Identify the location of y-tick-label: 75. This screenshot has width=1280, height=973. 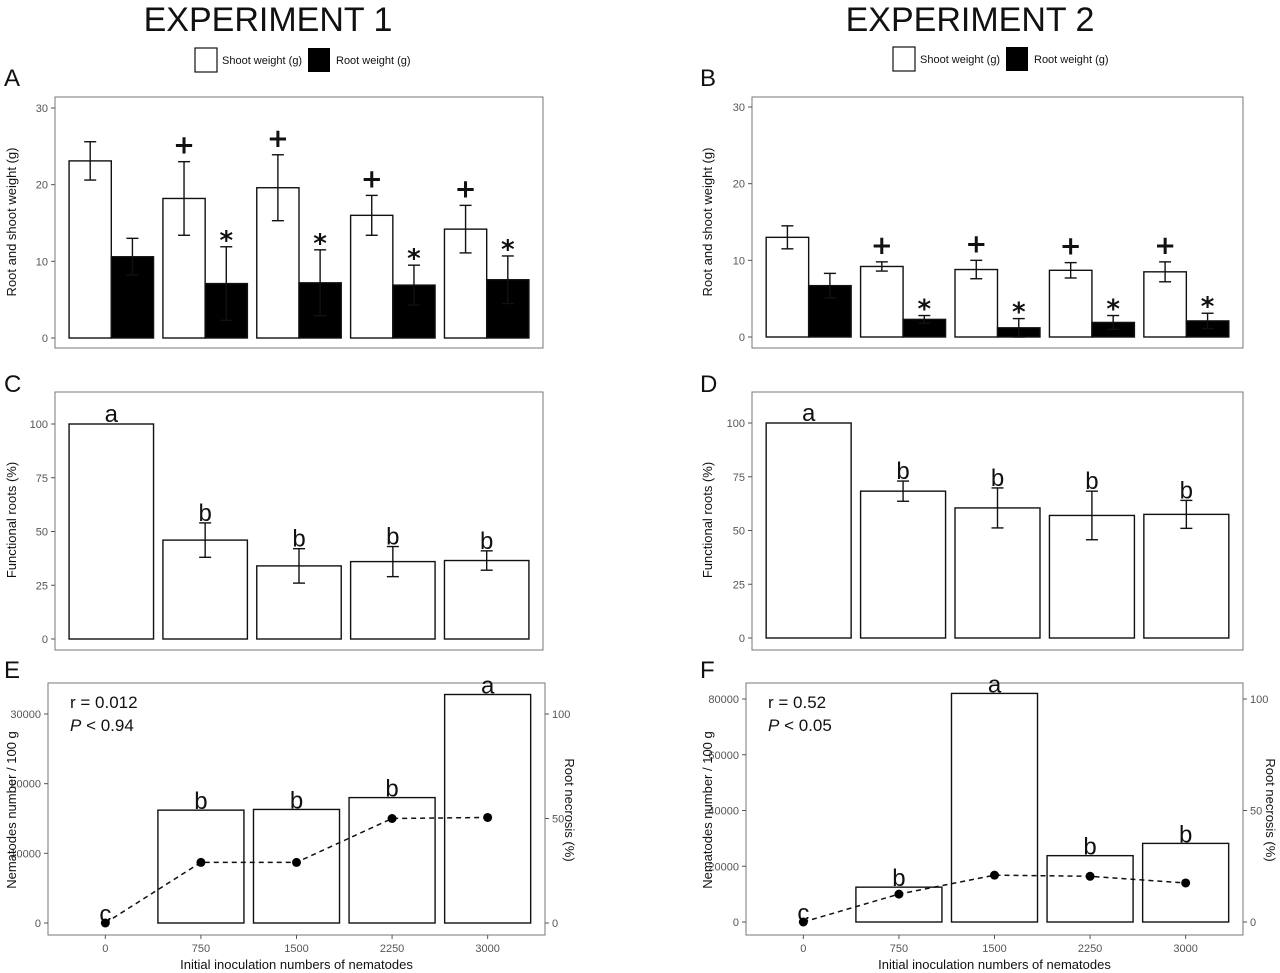
(739, 478).